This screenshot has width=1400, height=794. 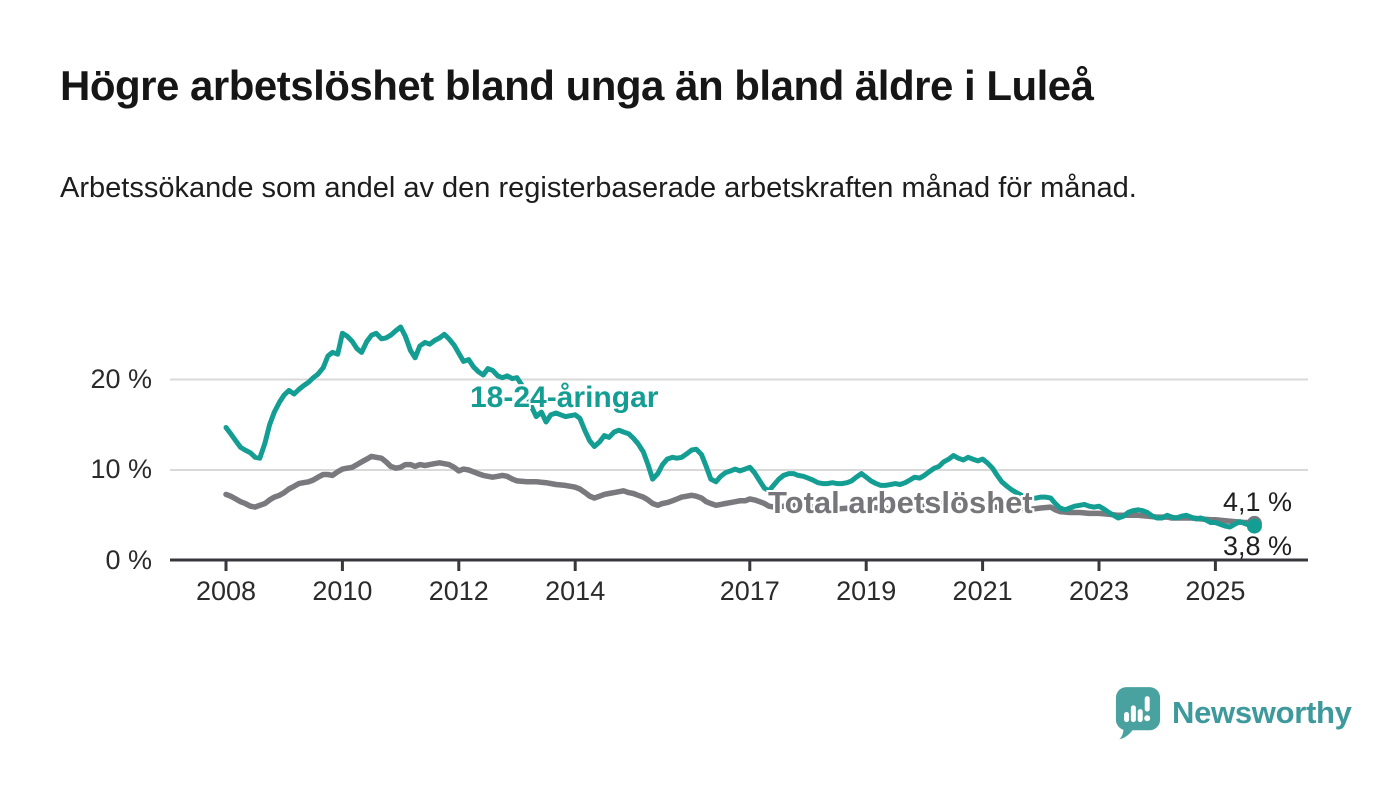 I want to click on x-axis-tick-label: 2021, so click(x=982, y=591).